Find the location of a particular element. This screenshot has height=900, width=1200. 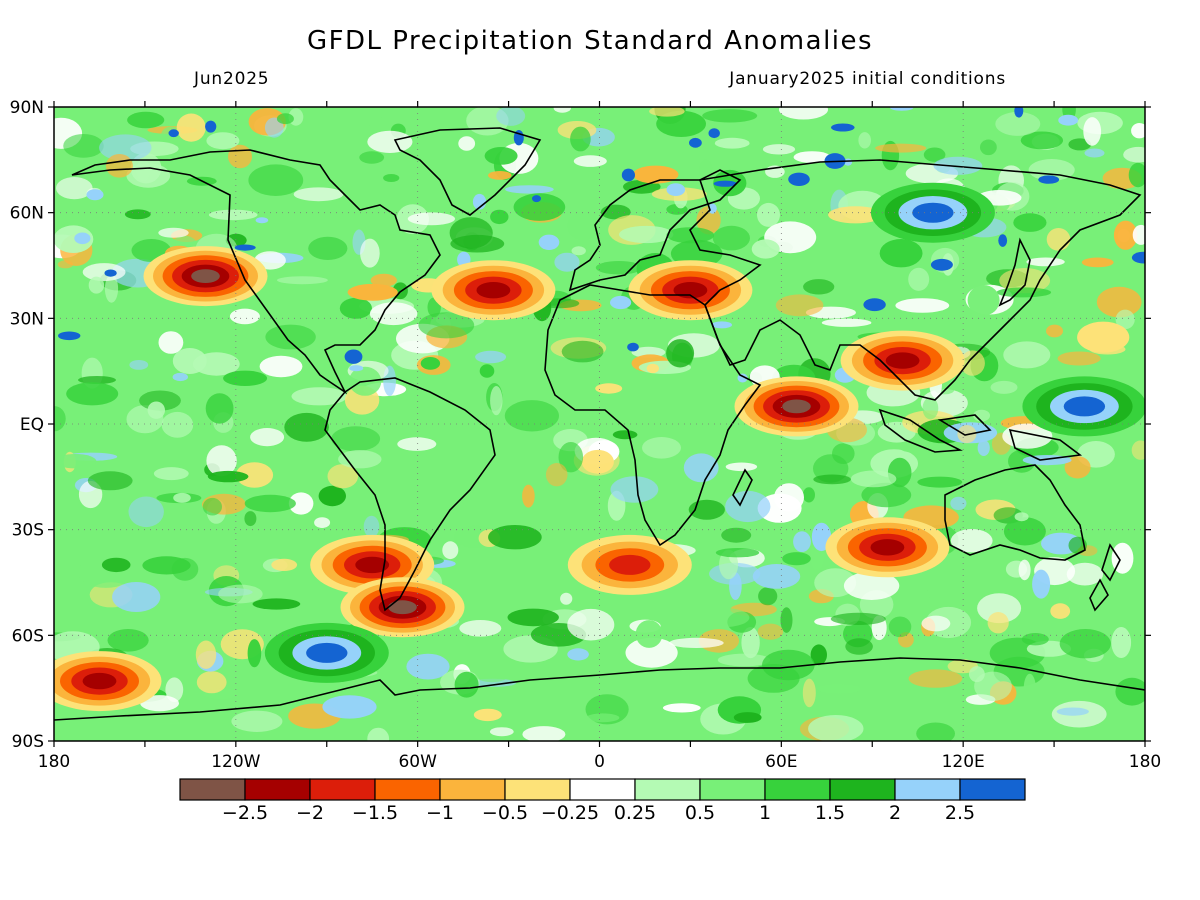

colorbar-label: 1.5 is located at coordinates (830, 813).